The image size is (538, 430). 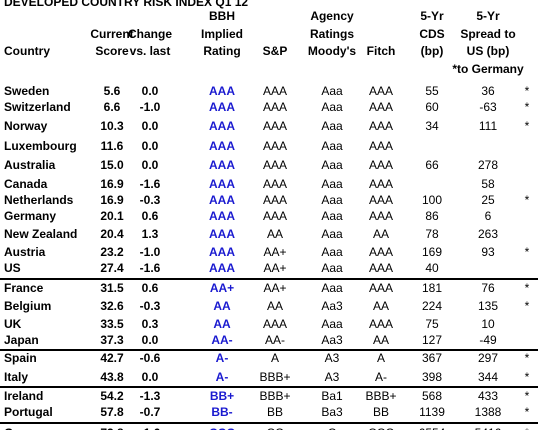 What do you see at coordinates (432, 51) in the screenshot?
I see `header-text: (bp)` at bounding box center [432, 51].